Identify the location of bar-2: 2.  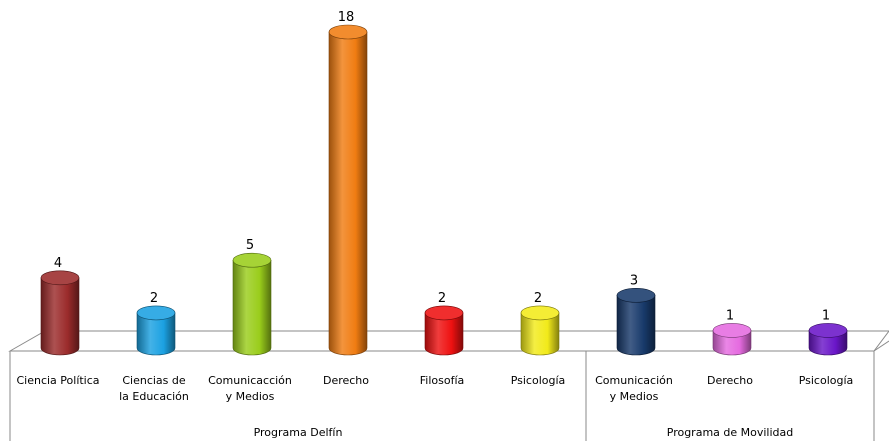
(156, 323).